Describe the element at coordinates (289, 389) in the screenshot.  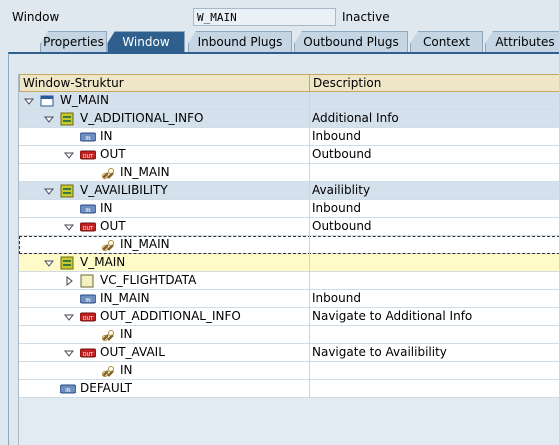
I see `tree-row: IN DEFAULT` at that location.